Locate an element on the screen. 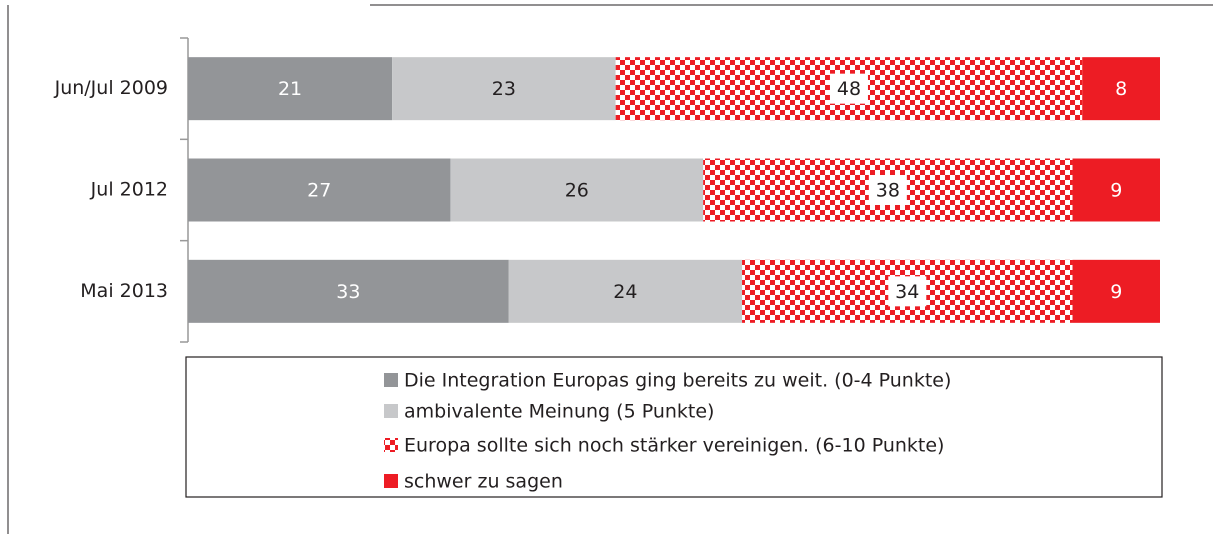 The image size is (1213, 534). legend-label: schwer zu sagen is located at coordinates (483, 482).